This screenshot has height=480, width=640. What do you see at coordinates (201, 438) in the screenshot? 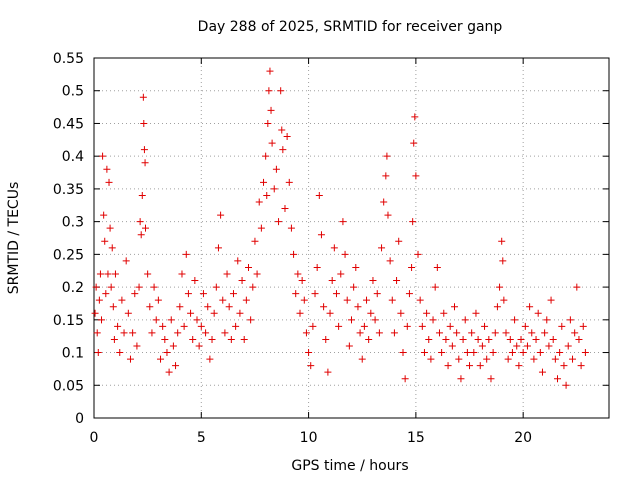
I see `x-tick-label: 5` at bounding box center [201, 438].